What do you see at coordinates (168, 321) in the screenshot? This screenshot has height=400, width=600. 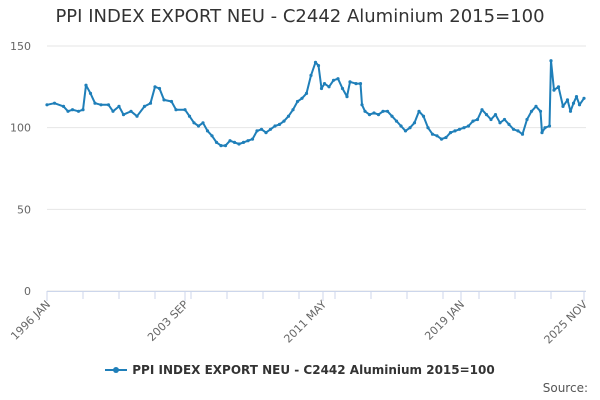 I see `x-tick-label: 2003 SEP` at bounding box center [168, 321].